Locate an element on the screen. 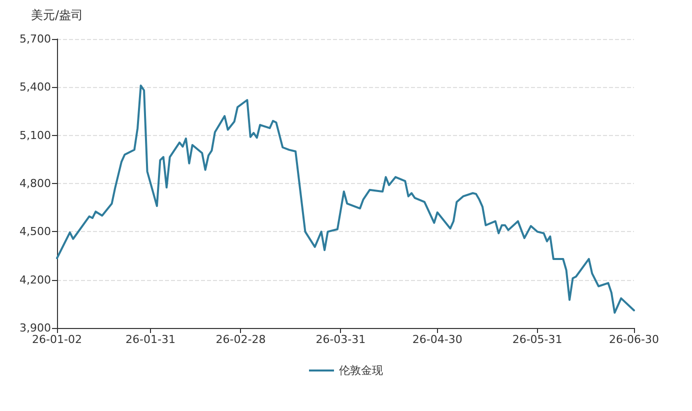 The height and width of the screenshot is (411, 692). x-tick-label: 26-03-31 is located at coordinates (341, 339).